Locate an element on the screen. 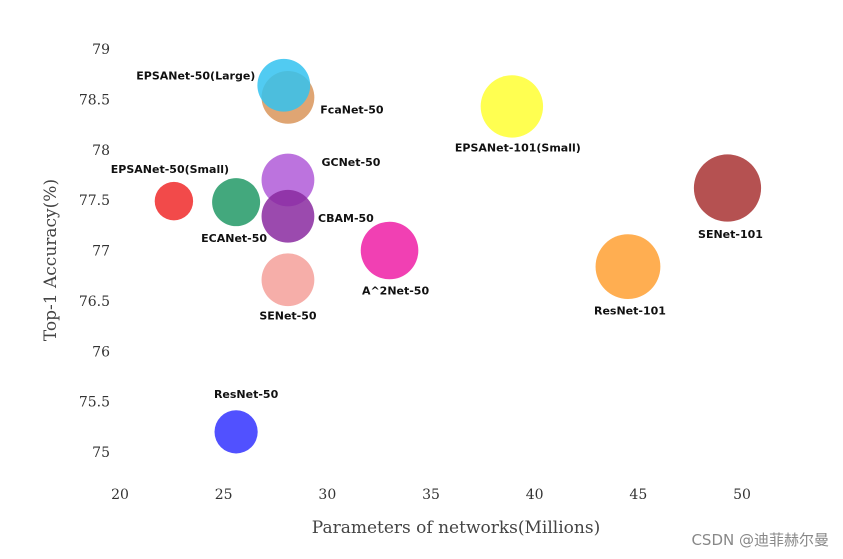  point-label: ECANet-50 is located at coordinates (234, 238).